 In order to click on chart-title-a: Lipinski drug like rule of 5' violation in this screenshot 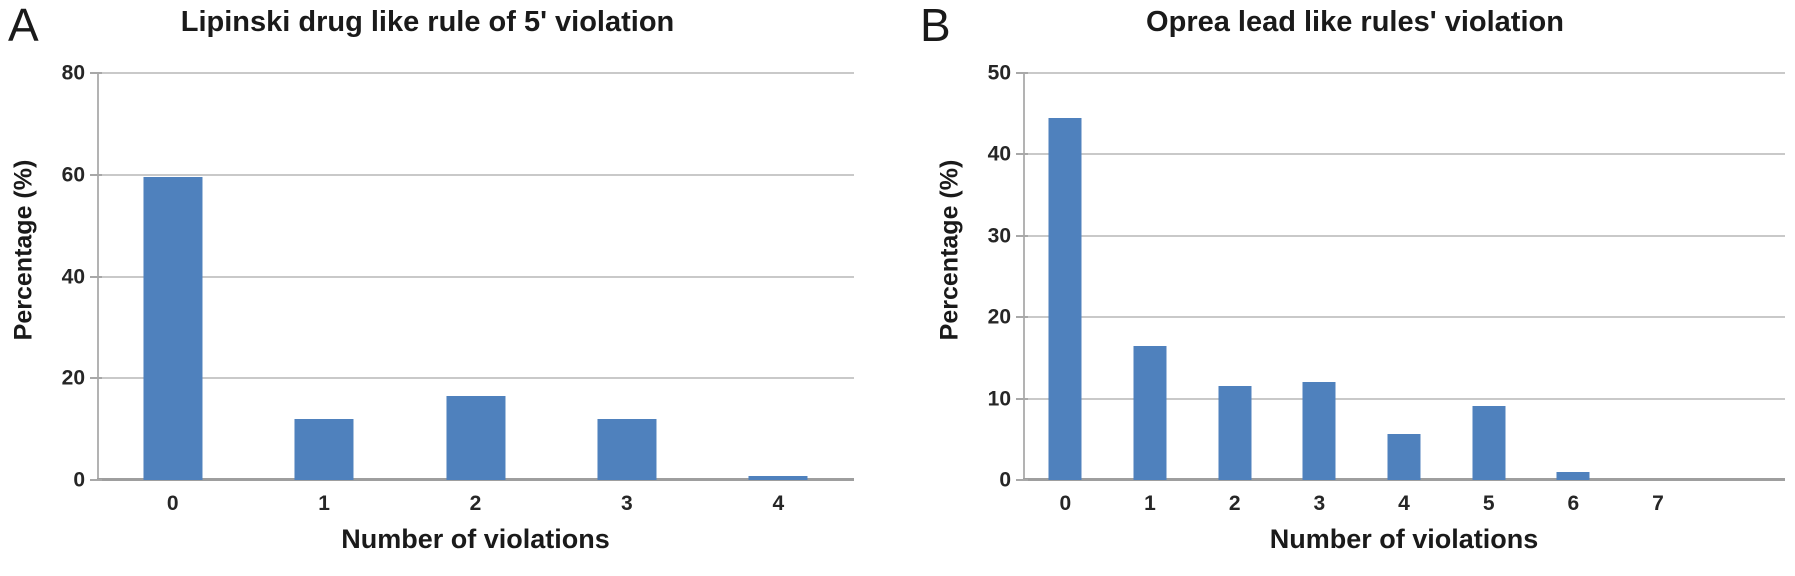, I will do `click(427, 22)`.